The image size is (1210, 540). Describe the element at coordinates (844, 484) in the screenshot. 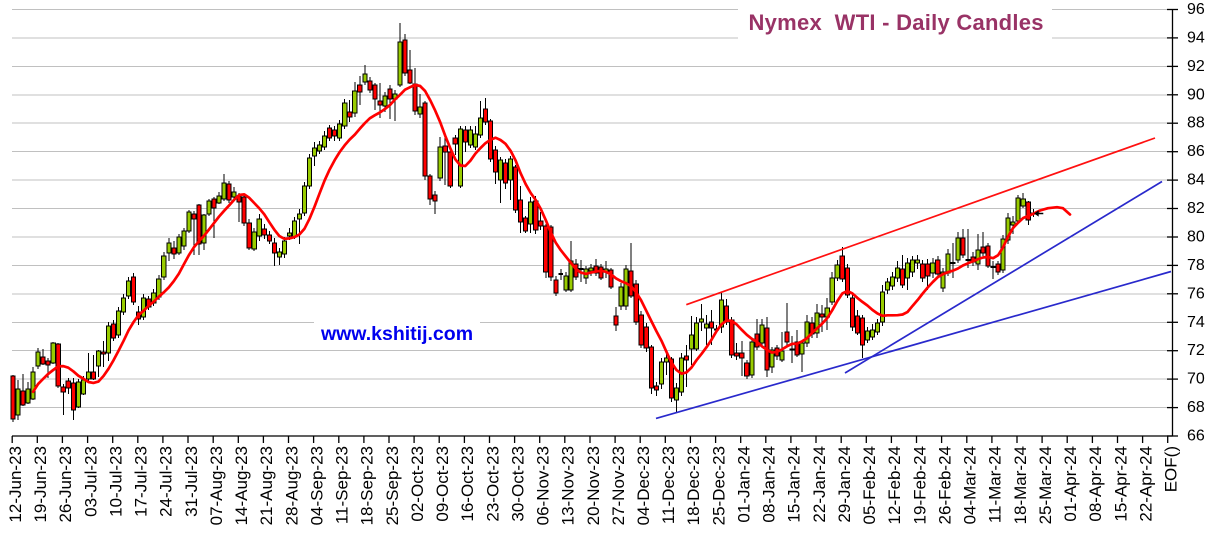

I see `svg-text: 29-Jan-24` at that location.